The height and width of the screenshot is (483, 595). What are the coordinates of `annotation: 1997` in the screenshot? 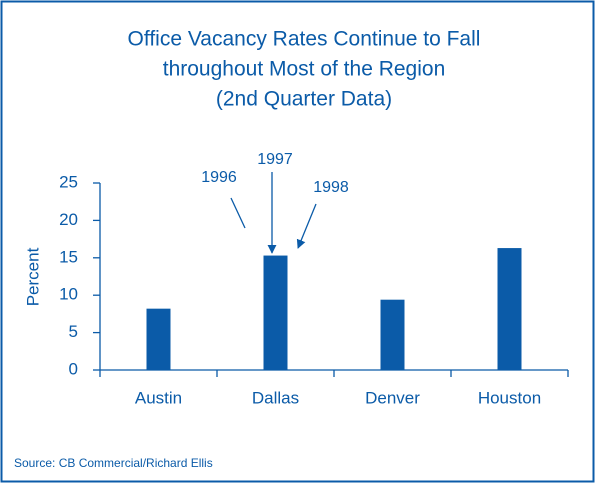 It's located at (275, 159).